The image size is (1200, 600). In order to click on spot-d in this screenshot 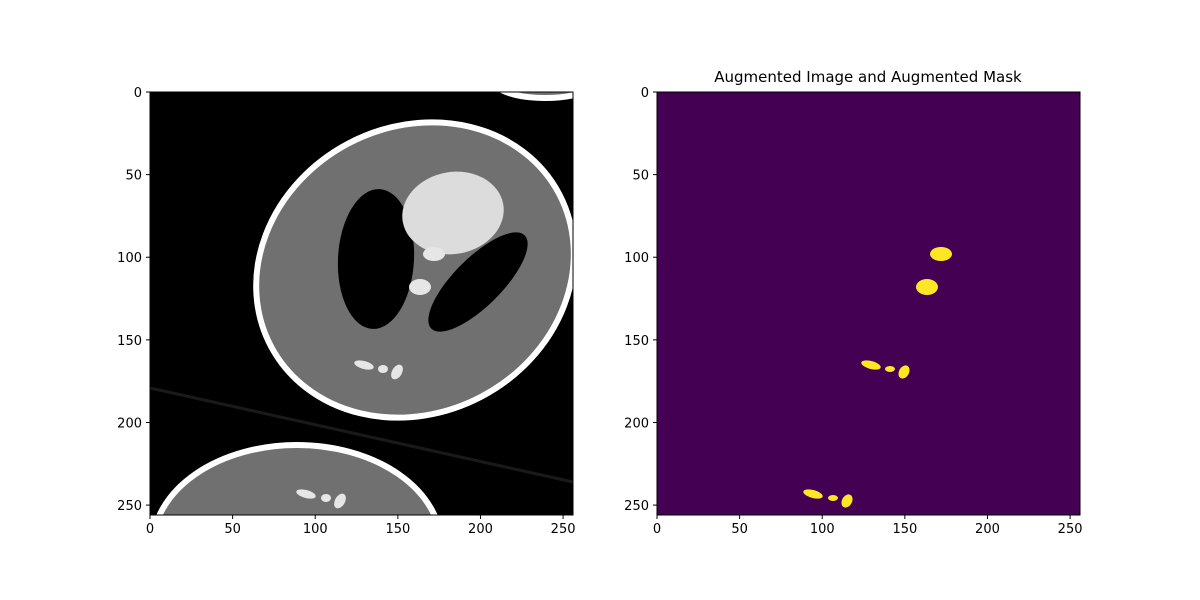, I will do `click(383, 369)`.